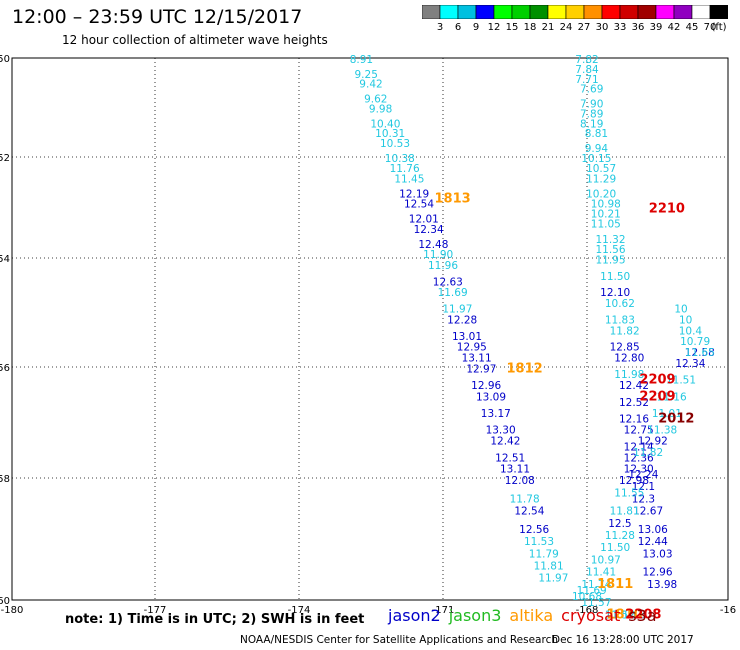  What do you see at coordinates (534, 530) in the screenshot?
I see `wave-height-value: 12.56` at bounding box center [534, 530].